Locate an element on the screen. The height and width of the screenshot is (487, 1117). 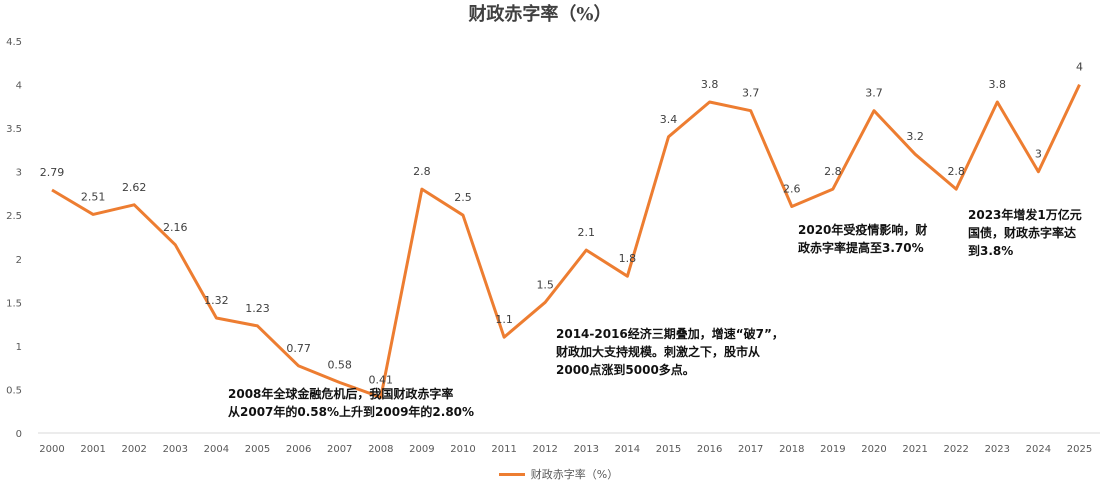
data-label: 1.23 is located at coordinates (257, 308).